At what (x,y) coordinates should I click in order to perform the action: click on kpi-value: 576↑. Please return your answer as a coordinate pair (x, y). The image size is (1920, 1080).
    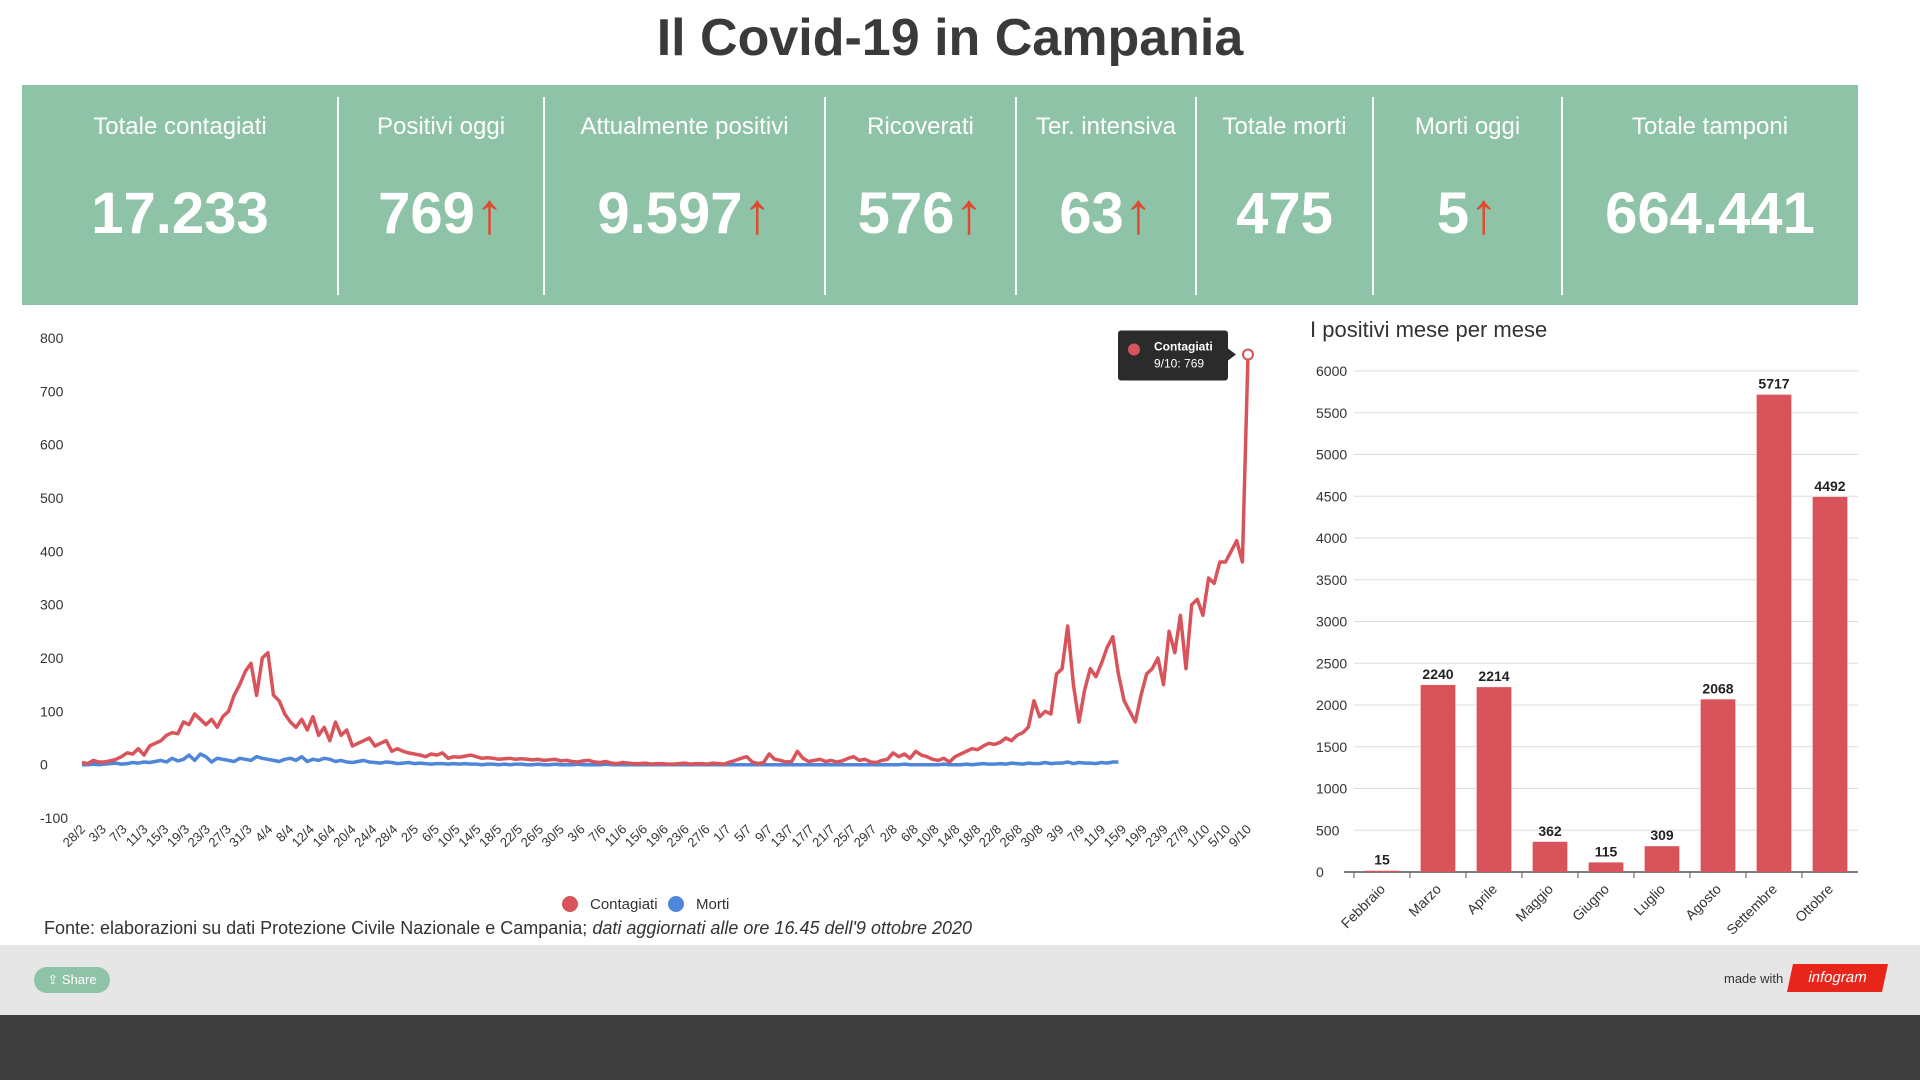
    Looking at the image, I should click on (920, 213).